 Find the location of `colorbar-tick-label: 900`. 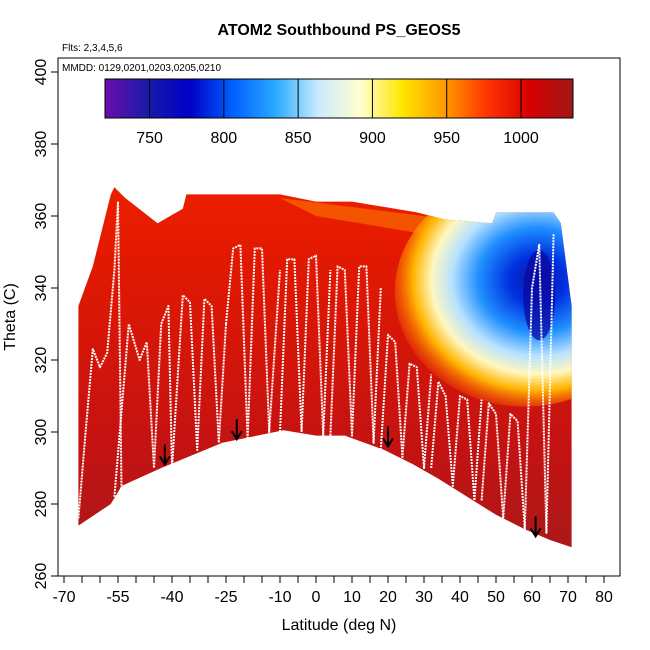

colorbar-tick-label: 900 is located at coordinates (372, 138).